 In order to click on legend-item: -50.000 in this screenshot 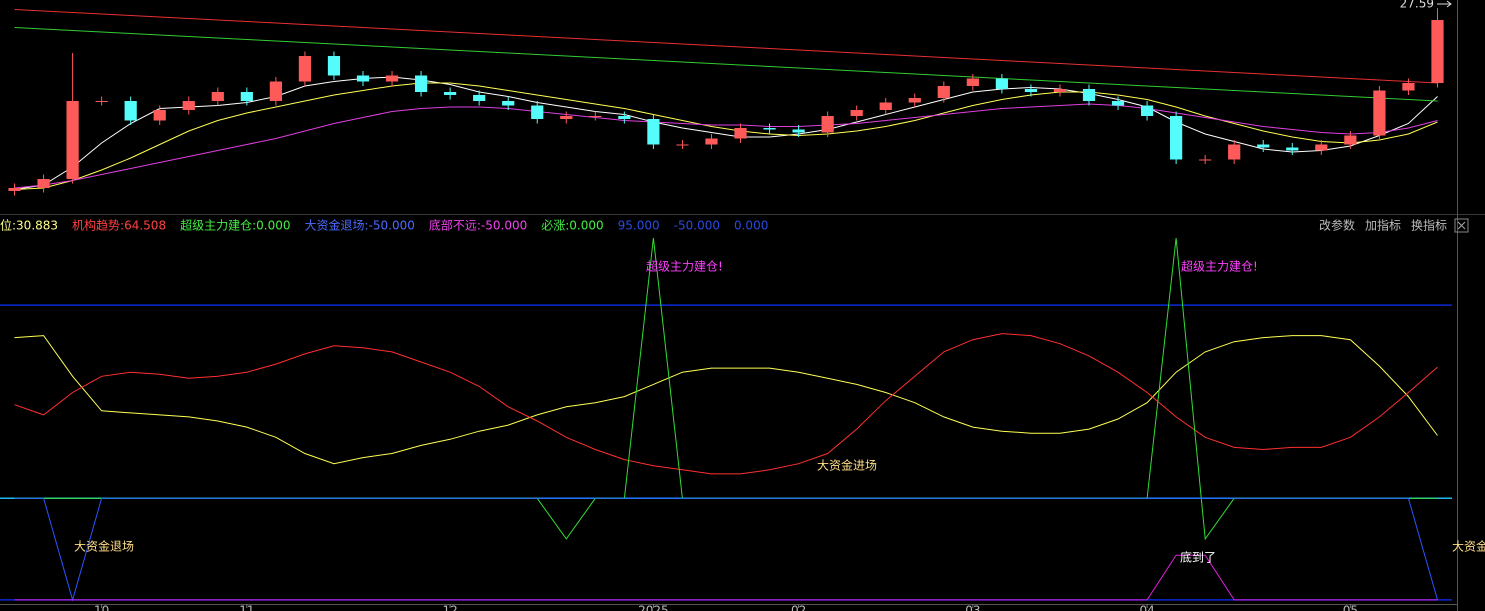, I will do `click(697, 226)`.